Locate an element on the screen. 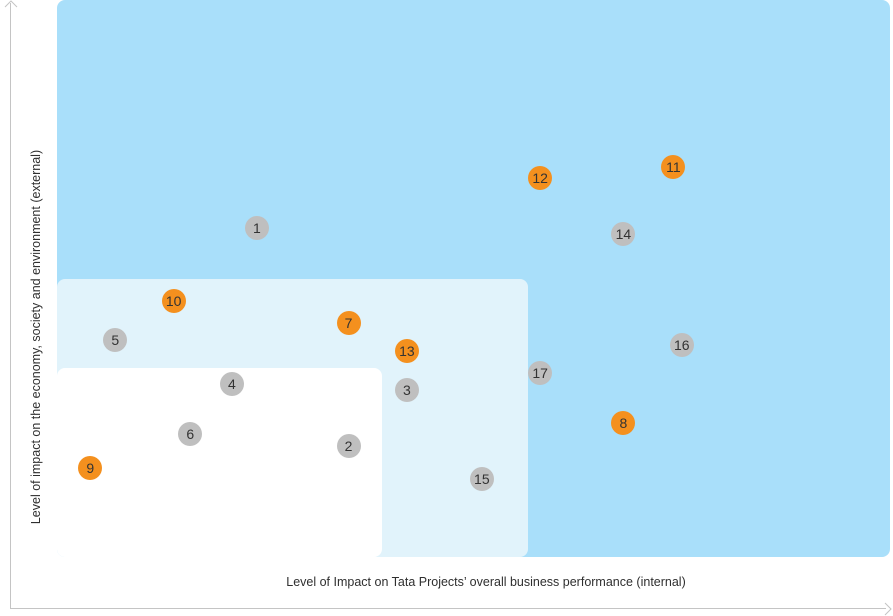 This screenshot has width=893, height=616. data-point-12: 12 is located at coordinates (540, 178).